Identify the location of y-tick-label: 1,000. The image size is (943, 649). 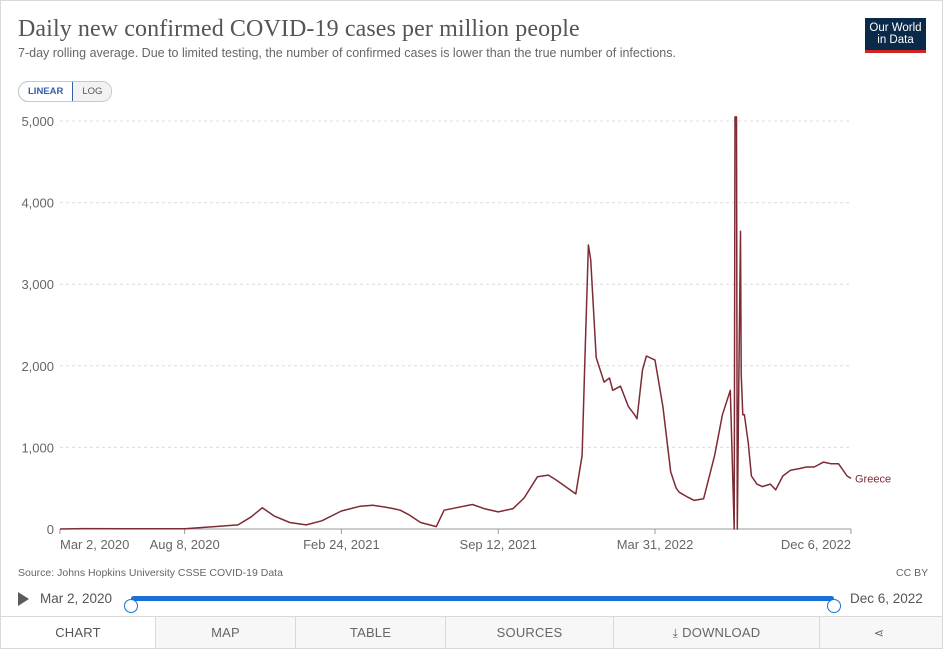
(37, 447).